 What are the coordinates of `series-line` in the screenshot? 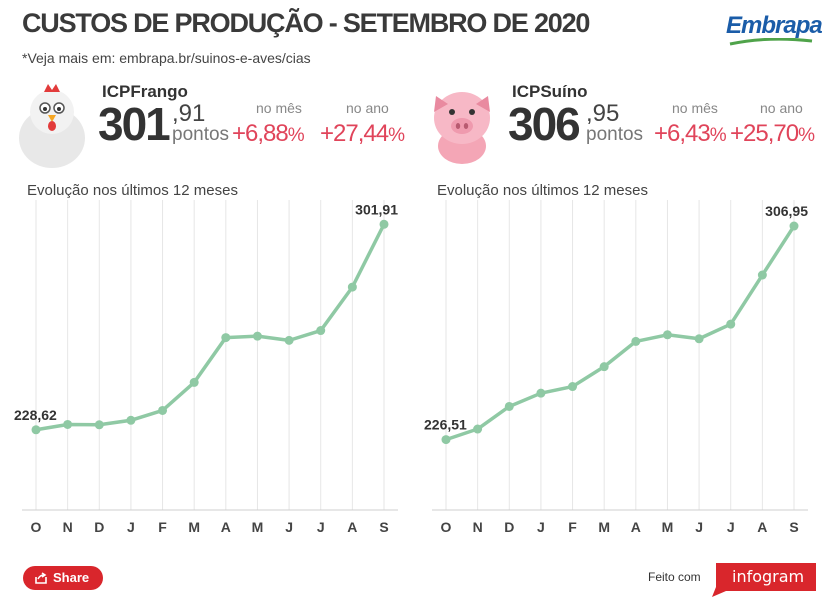 It's located at (210, 327).